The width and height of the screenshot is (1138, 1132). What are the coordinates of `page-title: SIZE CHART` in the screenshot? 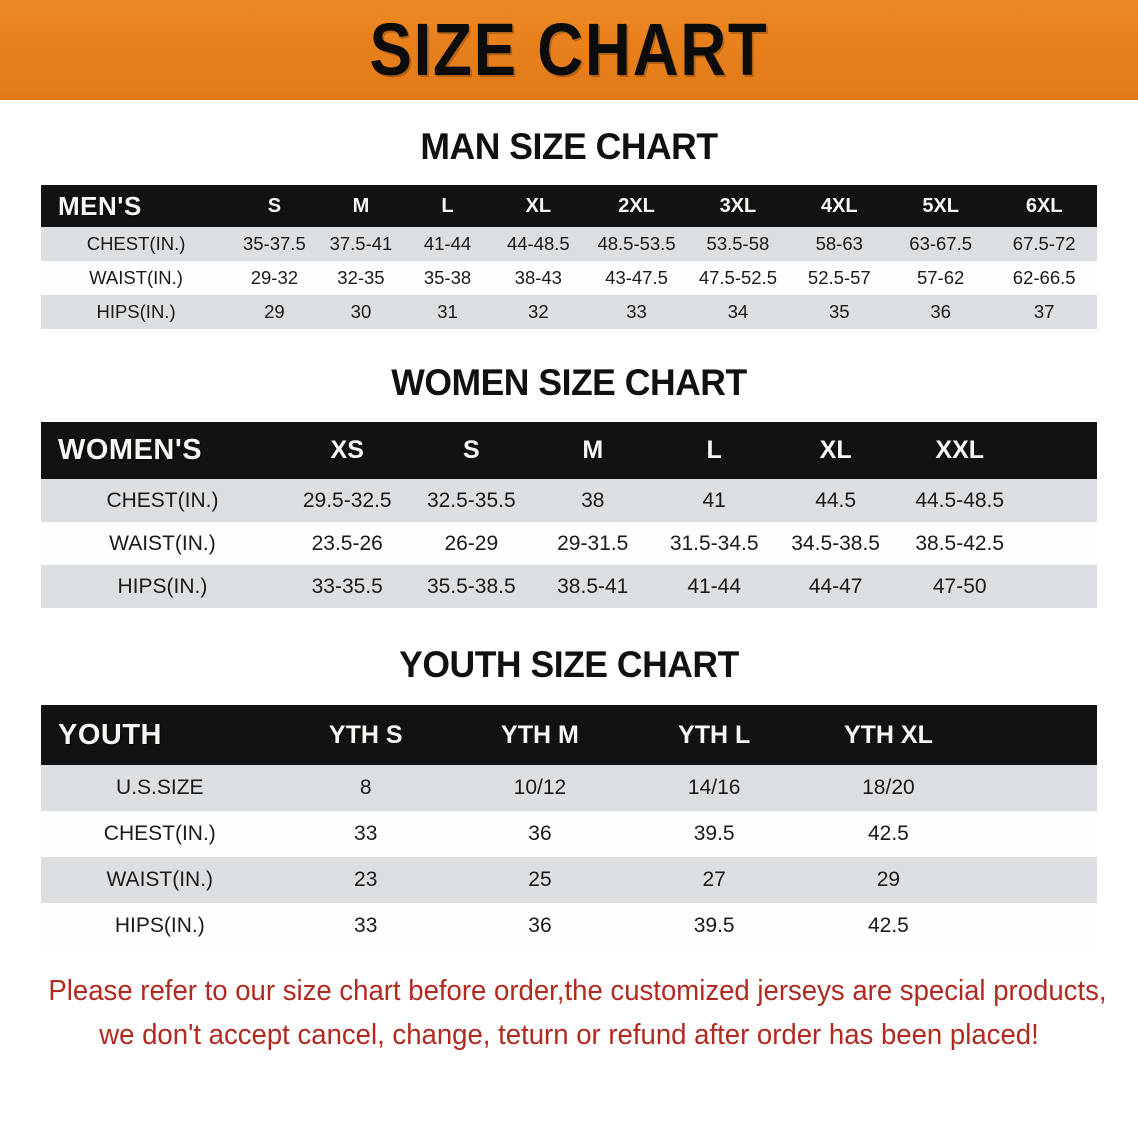 It's located at (569, 49).